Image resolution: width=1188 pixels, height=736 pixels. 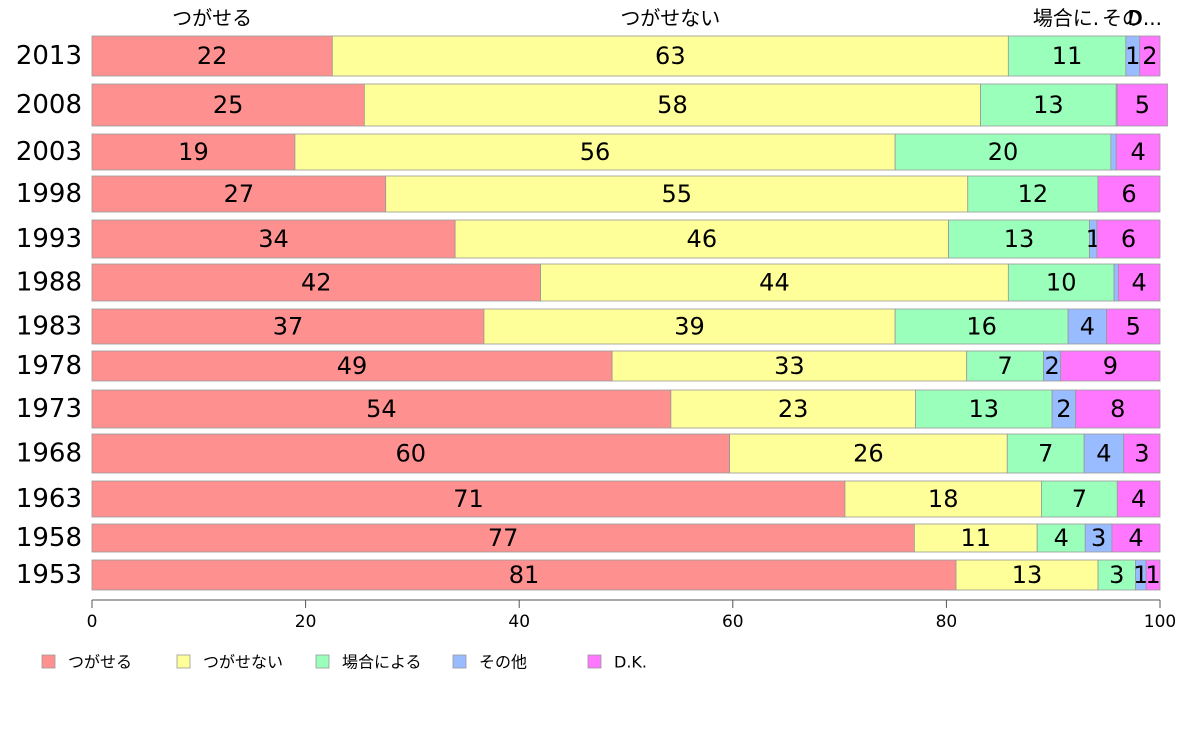 I want to click on x-tick-label-60: 60, so click(x=733, y=622).